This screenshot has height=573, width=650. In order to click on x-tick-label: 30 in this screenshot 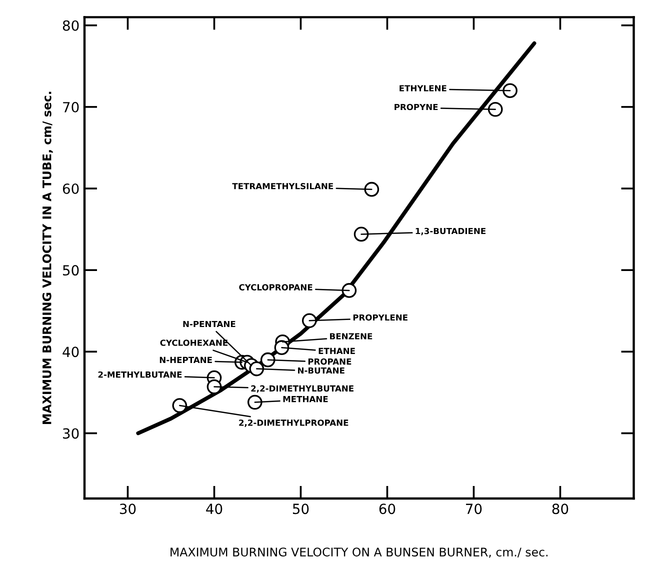, I will do `click(128, 509)`.